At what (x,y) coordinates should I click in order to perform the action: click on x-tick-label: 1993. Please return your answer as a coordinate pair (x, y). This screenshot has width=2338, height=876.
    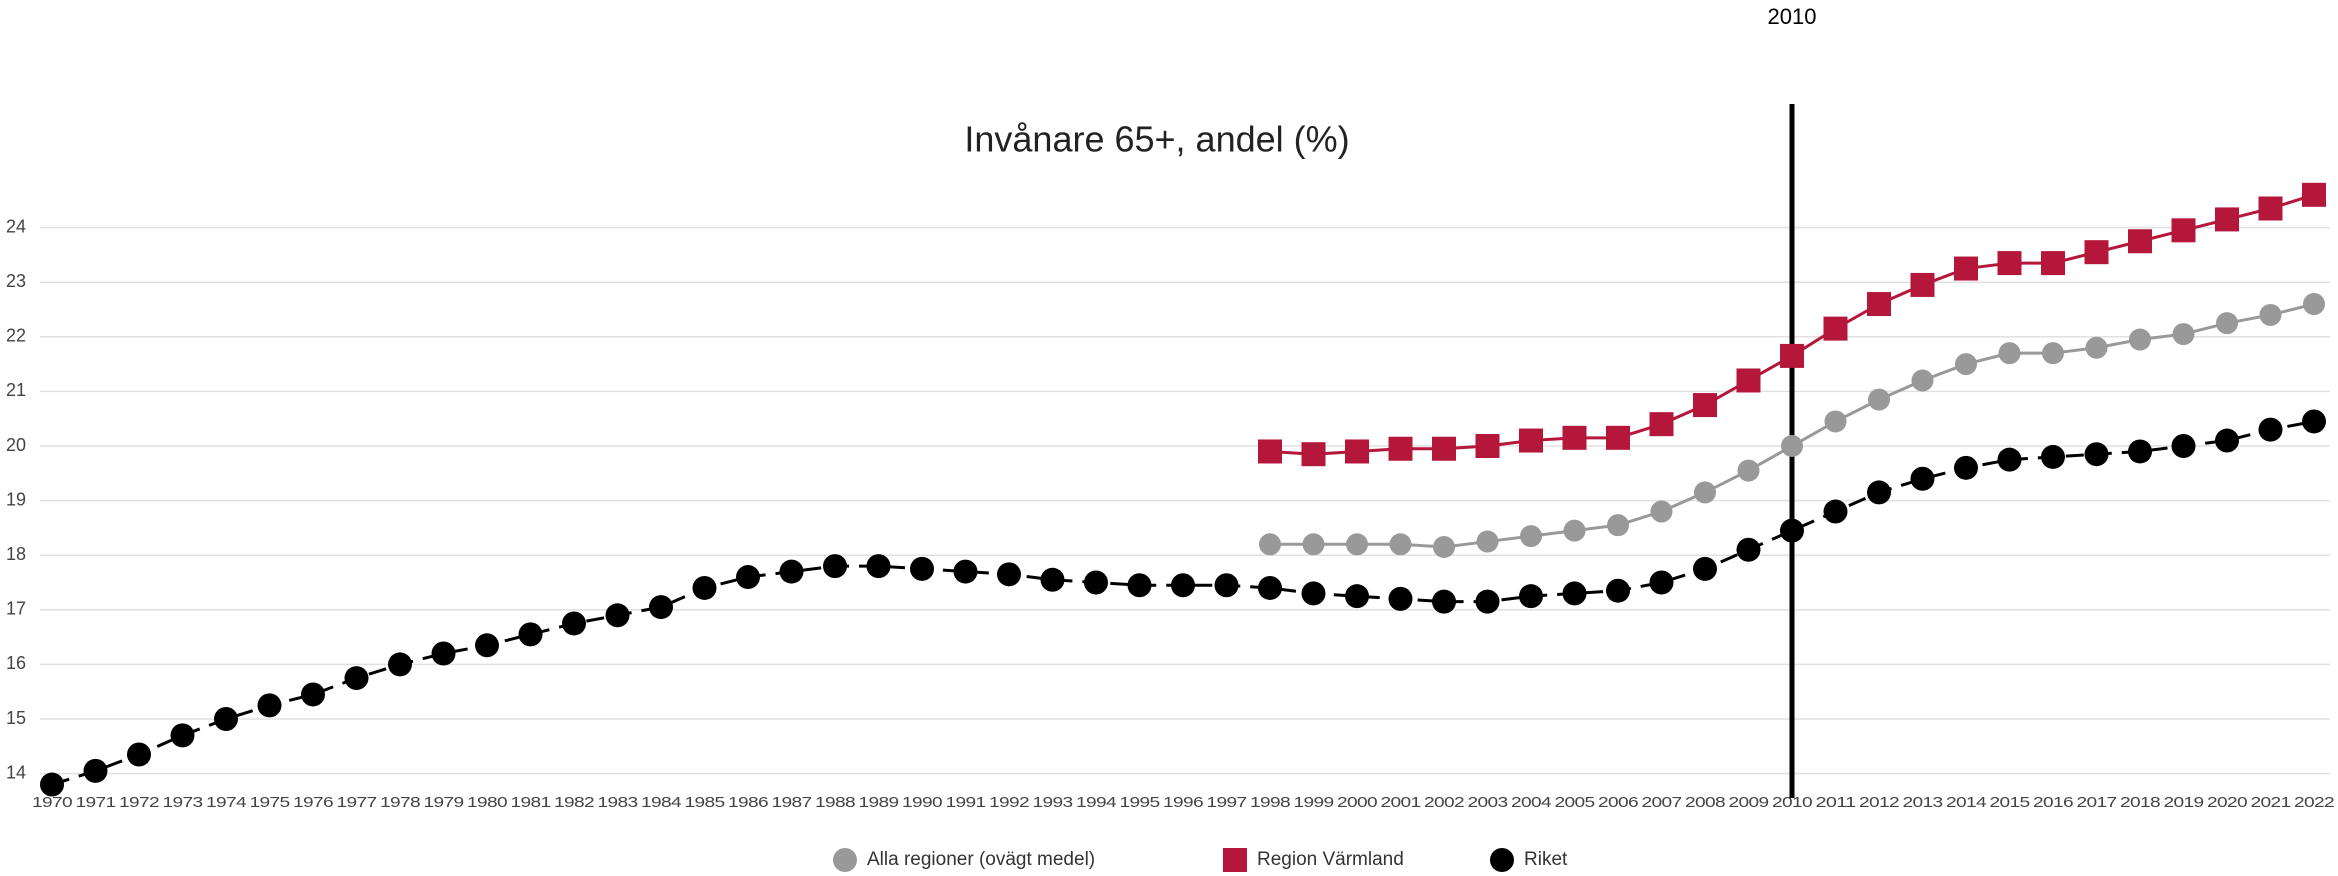
    Looking at the image, I should click on (1053, 802).